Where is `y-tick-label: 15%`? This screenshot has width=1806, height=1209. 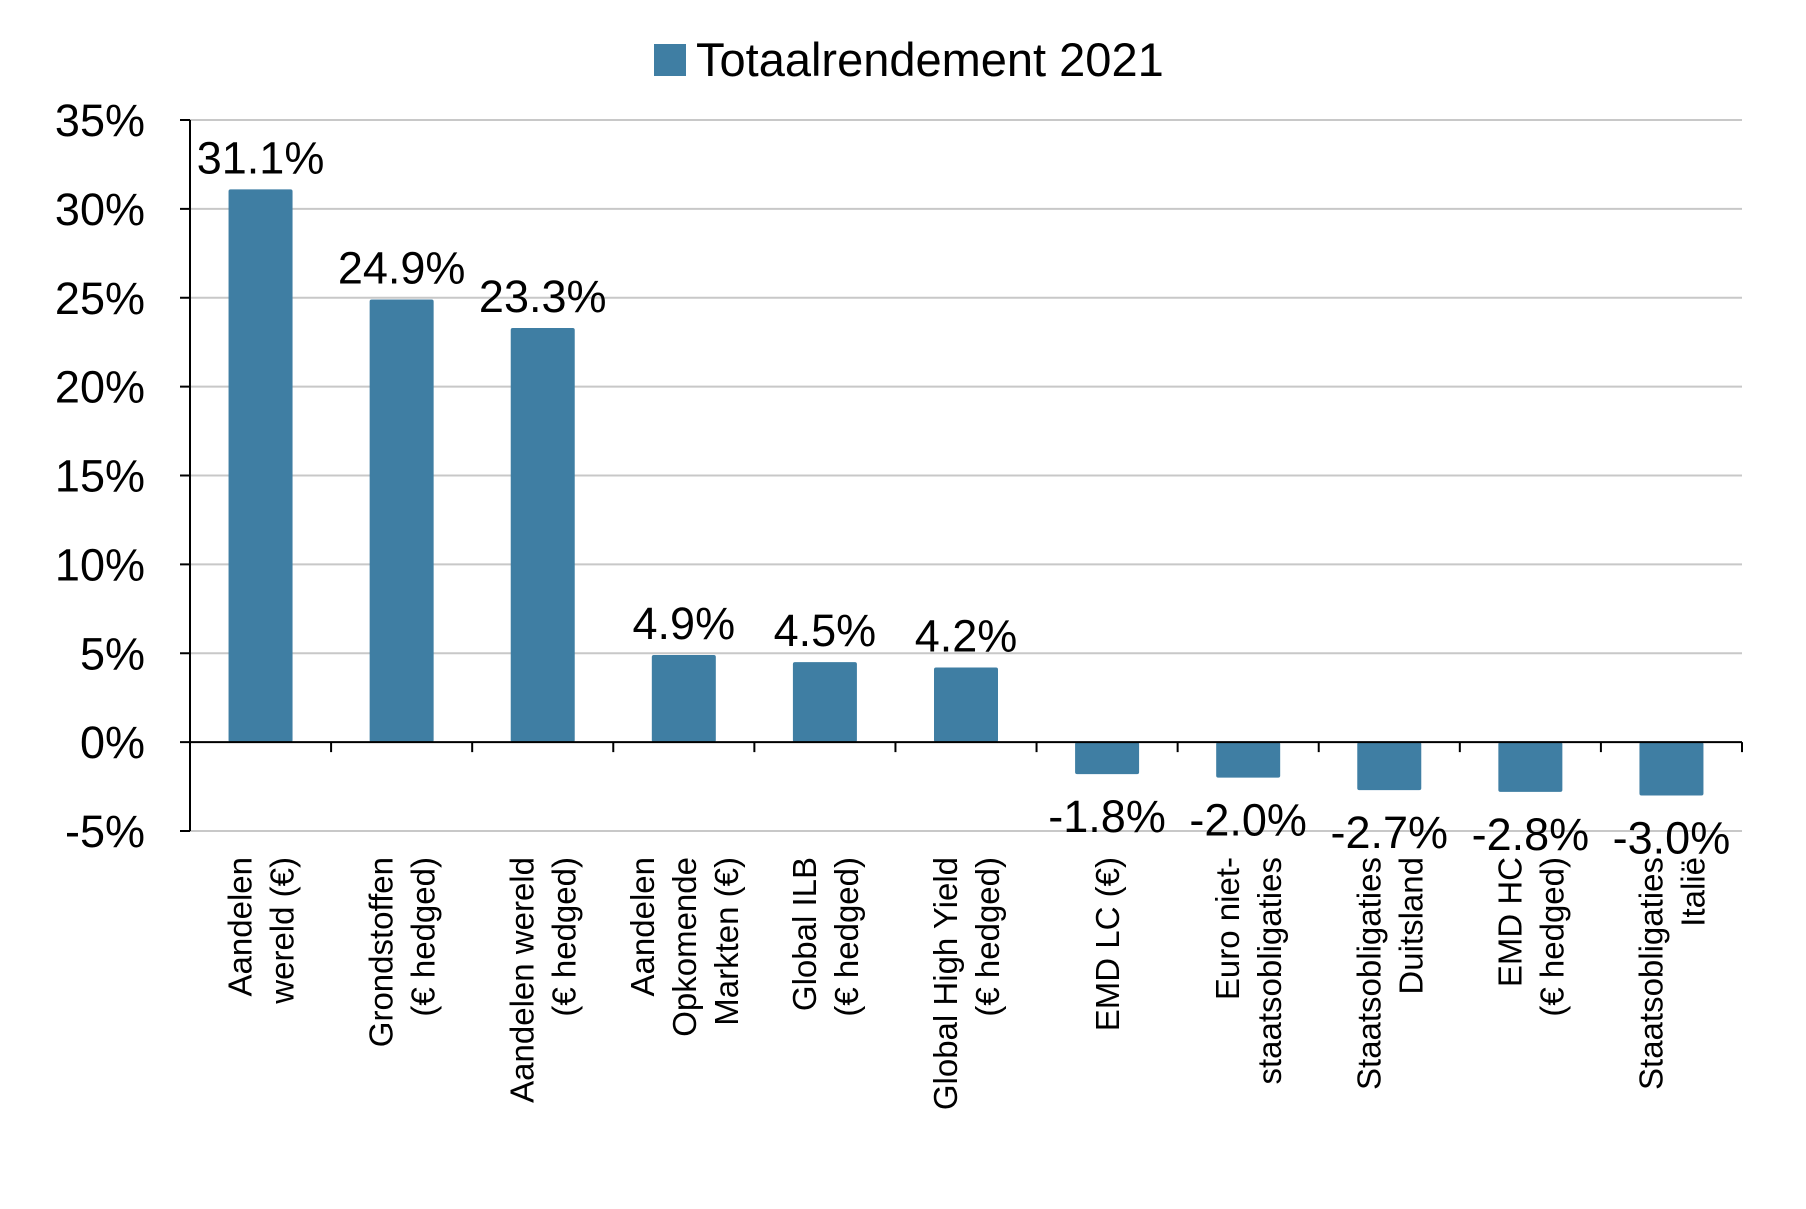 y-tick-label: 15% is located at coordinates (100, 476).